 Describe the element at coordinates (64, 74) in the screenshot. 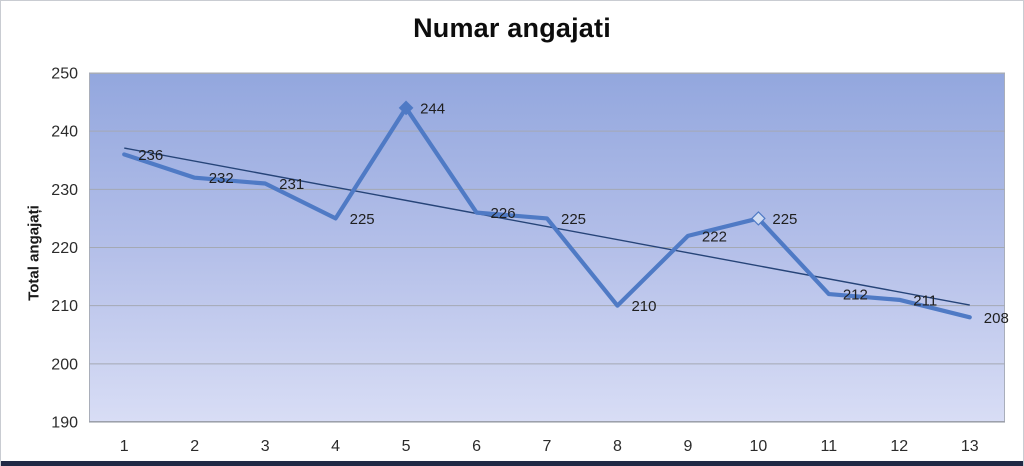

I see `y-tick-label: 250` at that location.